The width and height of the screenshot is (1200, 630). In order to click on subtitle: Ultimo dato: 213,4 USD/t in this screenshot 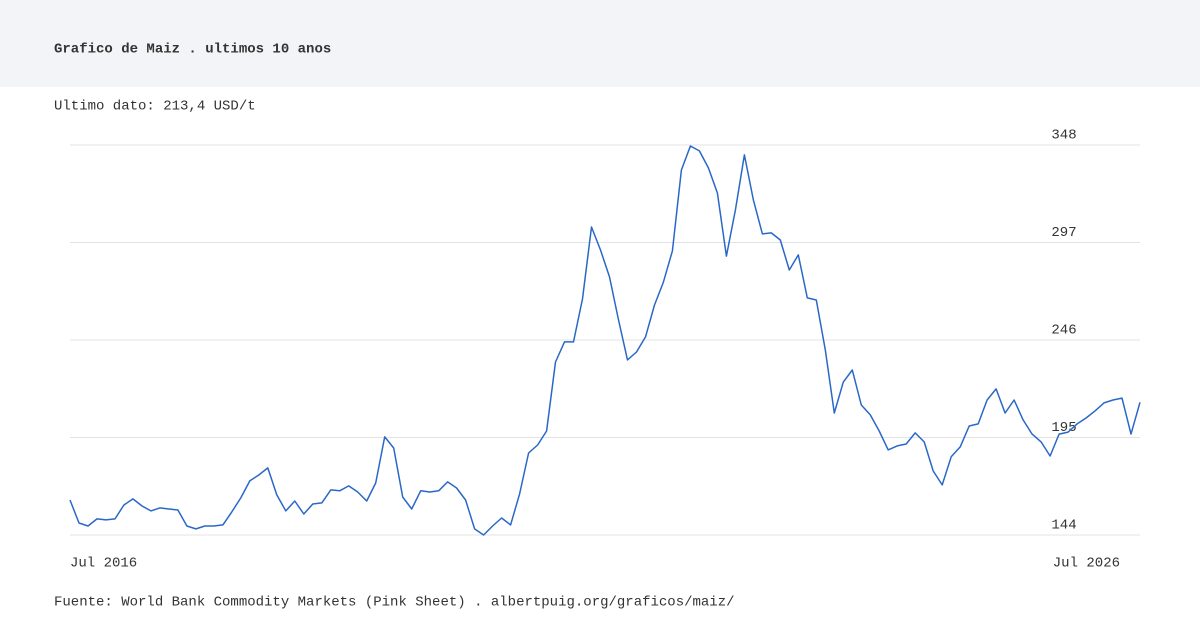, I will do `click(155, 107)`.